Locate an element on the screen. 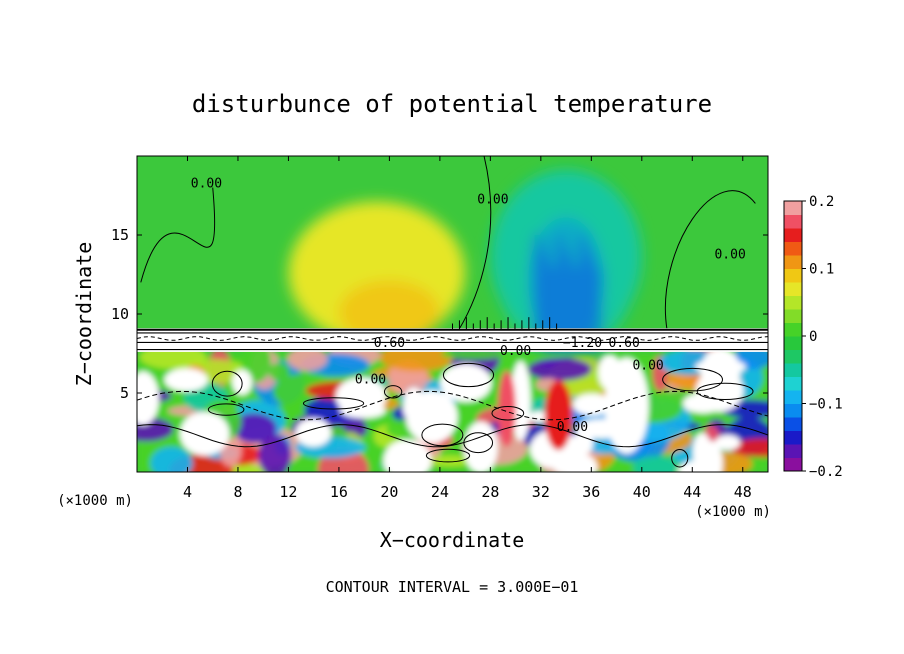 The width and height of the screenshot is (904, 654). contour-label: 0.60 is located at coordinates (389, 343).